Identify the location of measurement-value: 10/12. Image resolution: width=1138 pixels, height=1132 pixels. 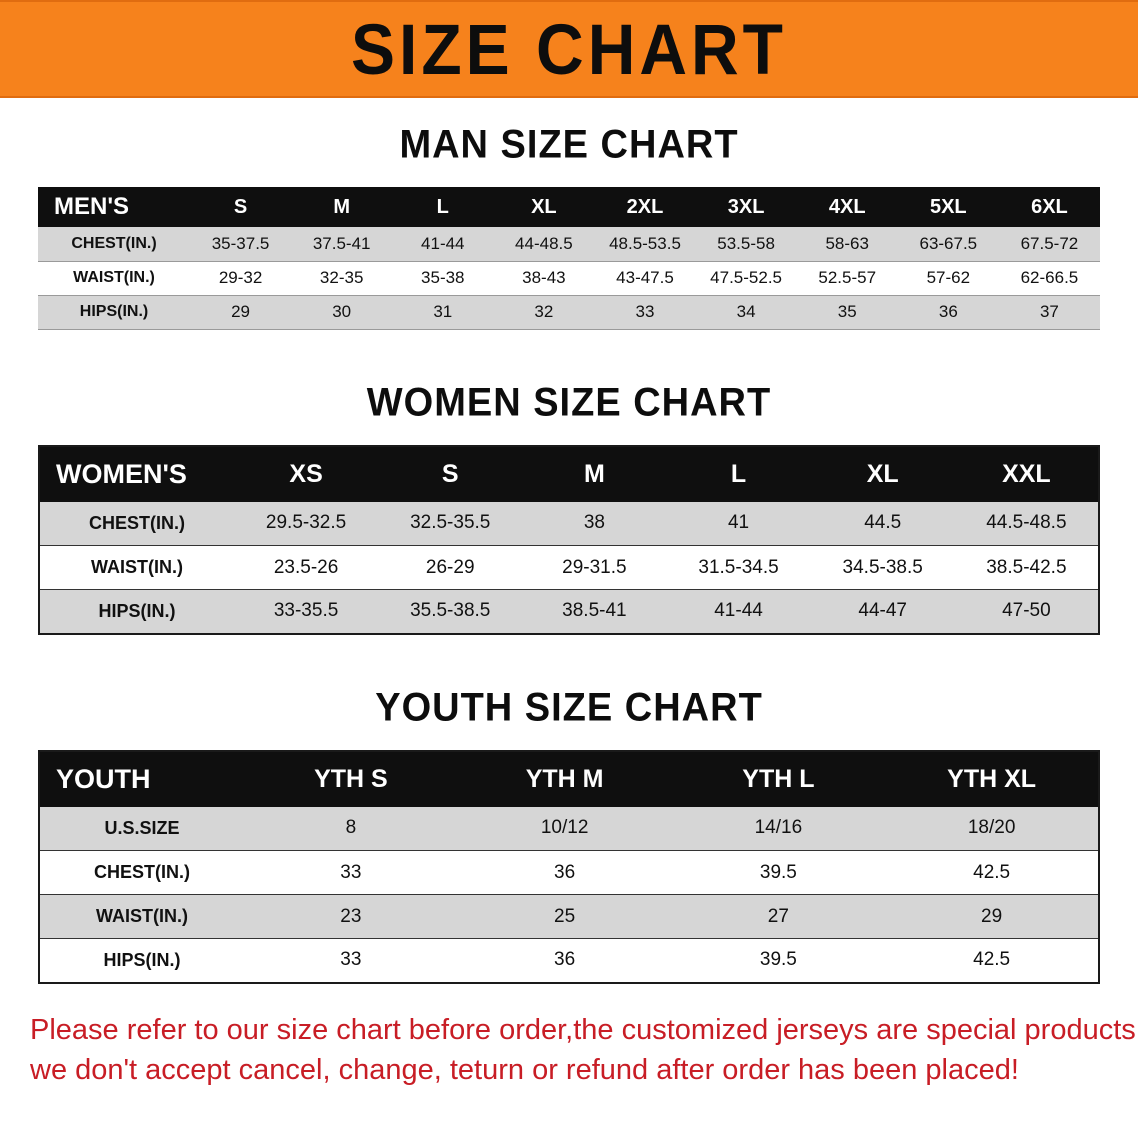
(564, 828).